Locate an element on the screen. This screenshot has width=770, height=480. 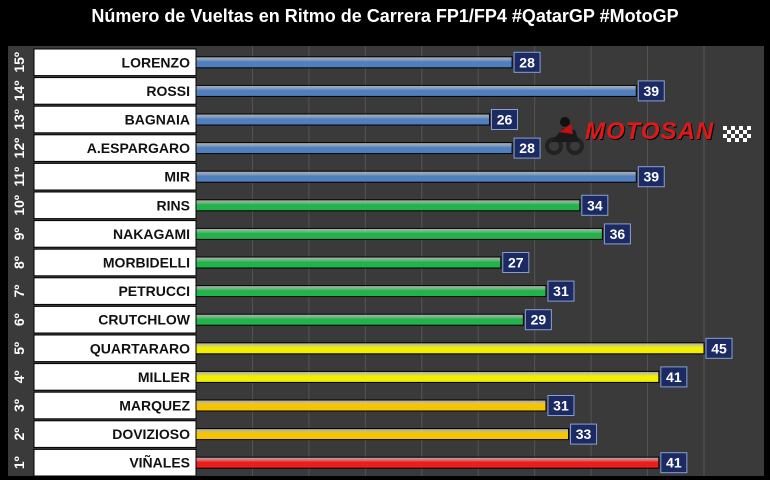
position-label: 6º is located at coordinates (19, 319).